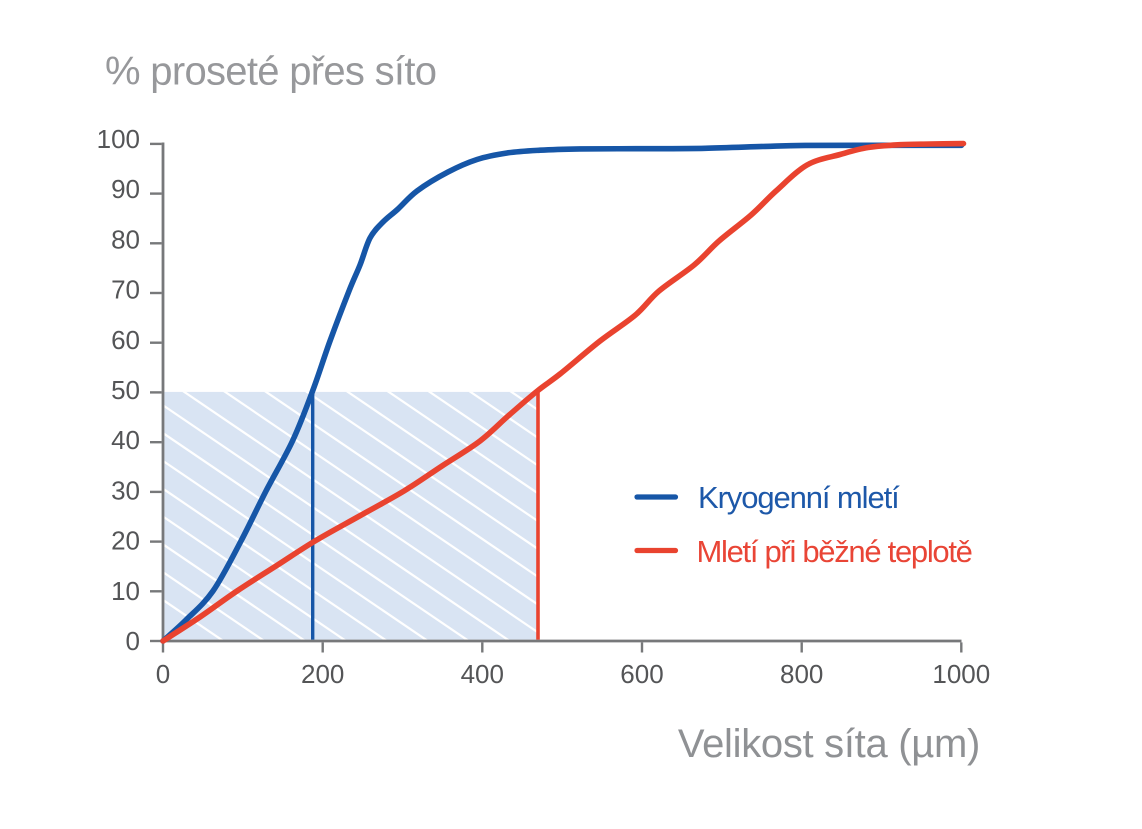  I want to click on svg-text: 400, so click(482, 674).